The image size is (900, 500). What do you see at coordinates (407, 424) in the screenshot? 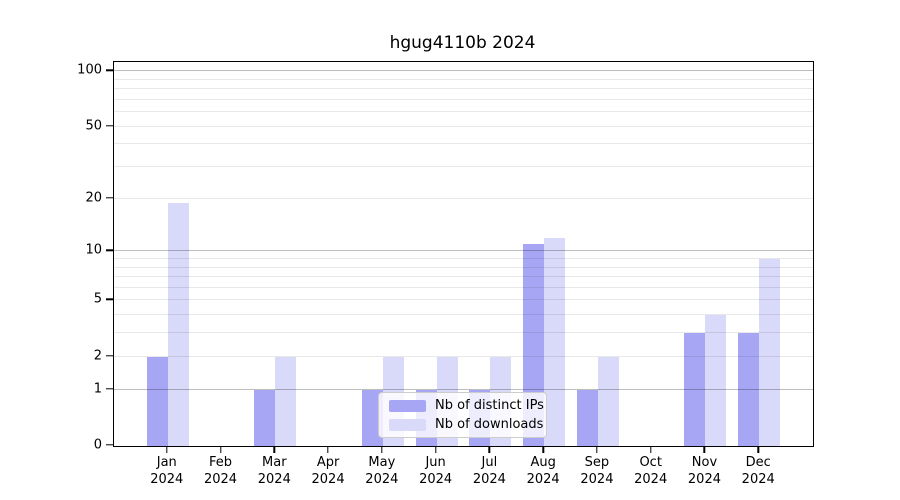
I see `legend-swatch-downloads` at bounding box center [407, 424].